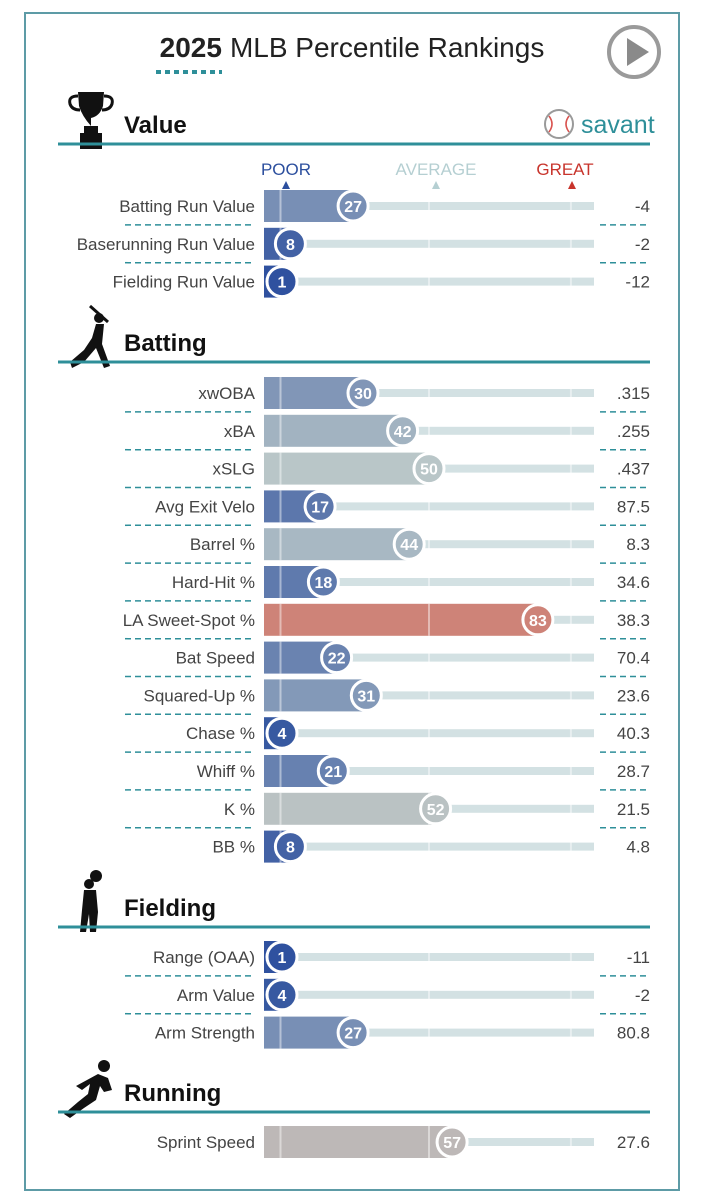  I want to click on metric-row: K % 21.5 52, so click(387, 810).